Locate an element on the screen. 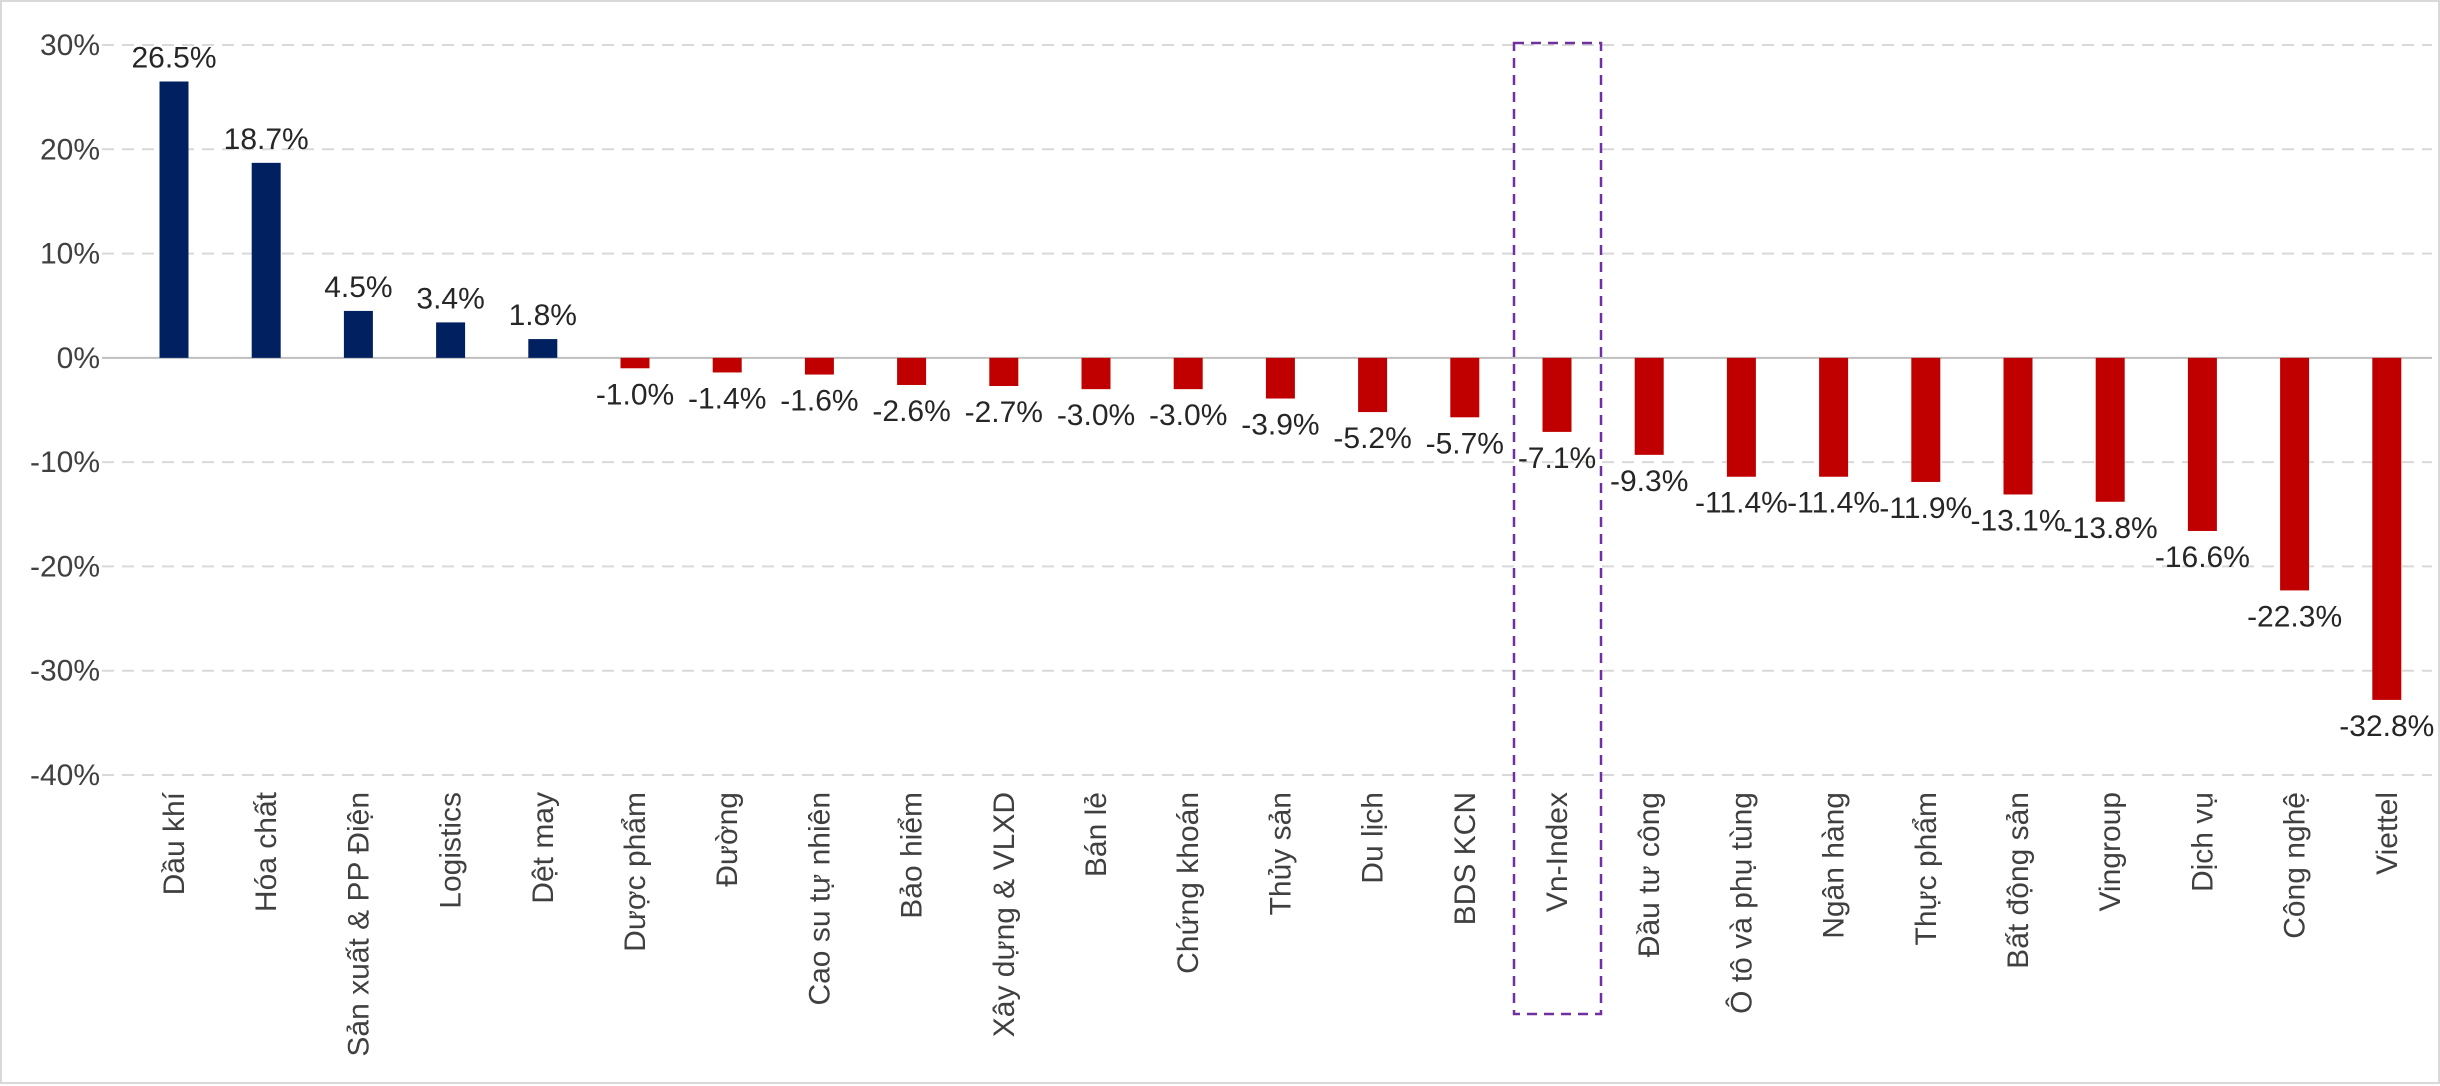 The height and width of the screenshot is (1086, 2440). data-label: -7.1% is located at coordinates (1557, 458).